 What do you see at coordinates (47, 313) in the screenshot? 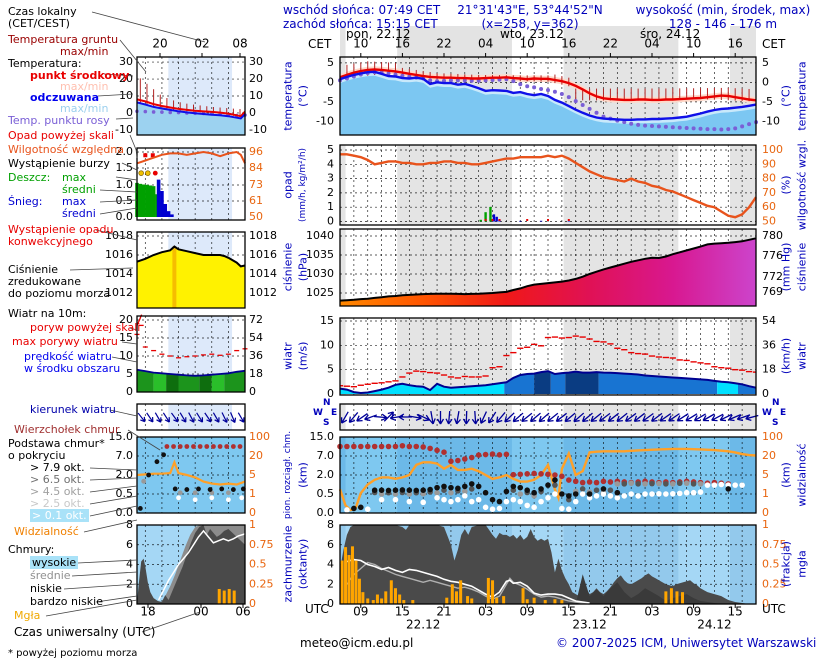
I see `legend-wiatr10: Wiatr na 10m:` at bounding box center [47, 313].